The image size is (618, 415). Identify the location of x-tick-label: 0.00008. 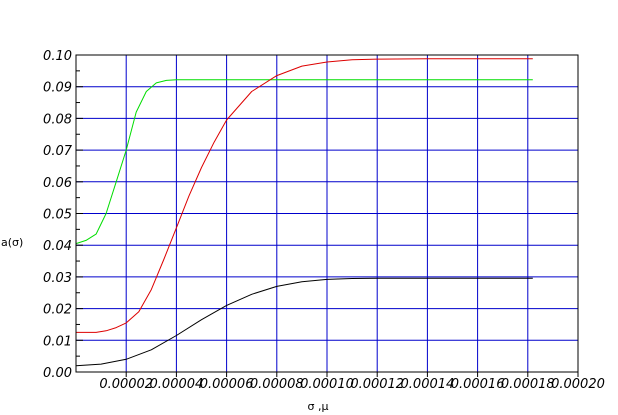
(277, 384).